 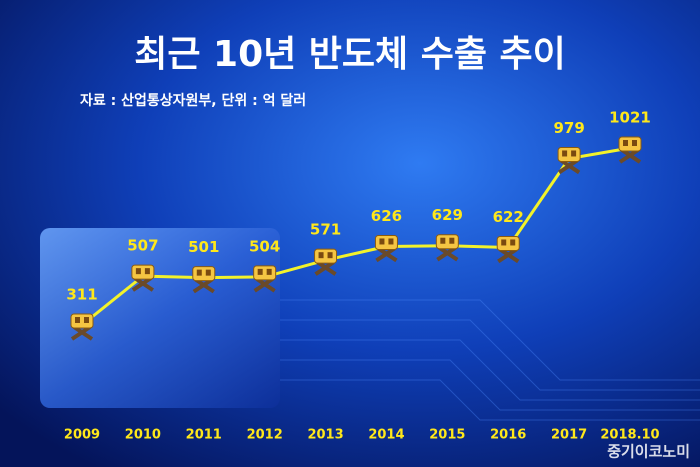 I want to click on x-tick-label: 2016, so click(x=508, y=435).